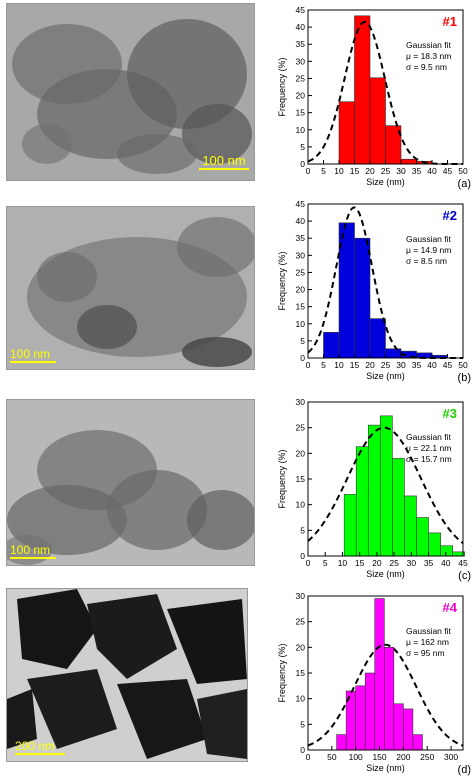  What do you see at coordinates (33, 355) in the screenshot?
I see `scale-bar-b: 100 nm` at bounding box center [33, 355].